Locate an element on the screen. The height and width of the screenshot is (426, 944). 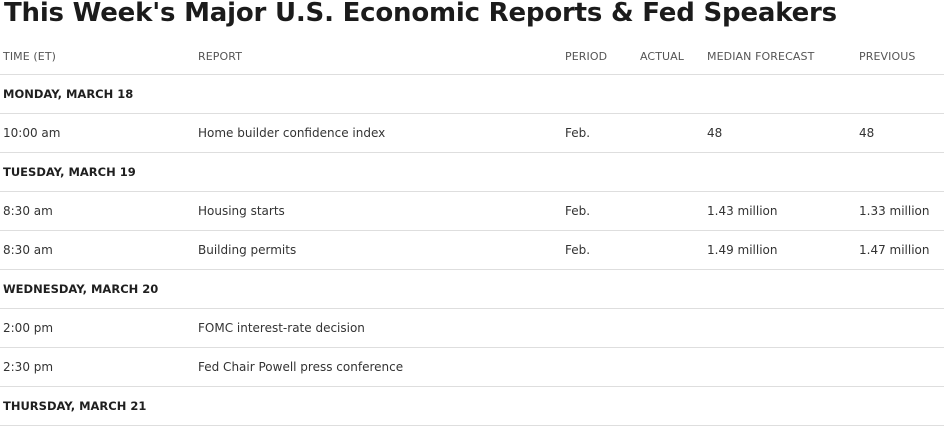
column-header-actual: ACTUAL is located at coordinates (670, 57).